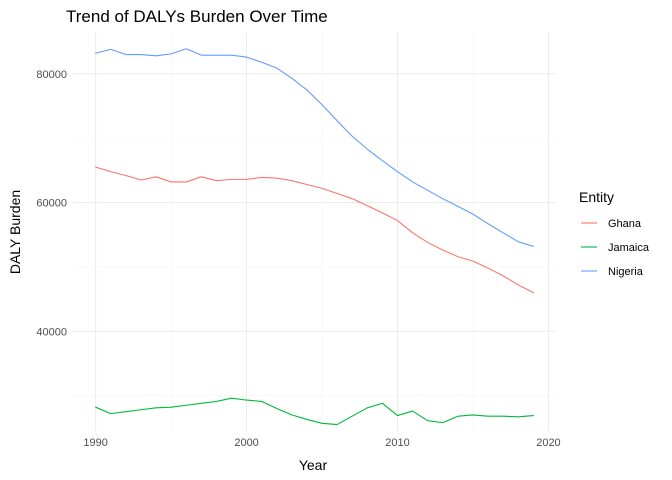  What do you see at coordinates (95, 443) in the screenshot?
I see `x-tick-label: 1990` at bounding box center [95, 443].